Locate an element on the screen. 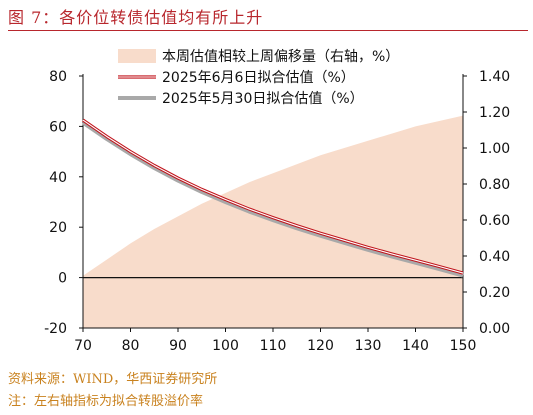 The image size is (533, 415). left-tick-label: 0 is located at coordinates (62, 279).